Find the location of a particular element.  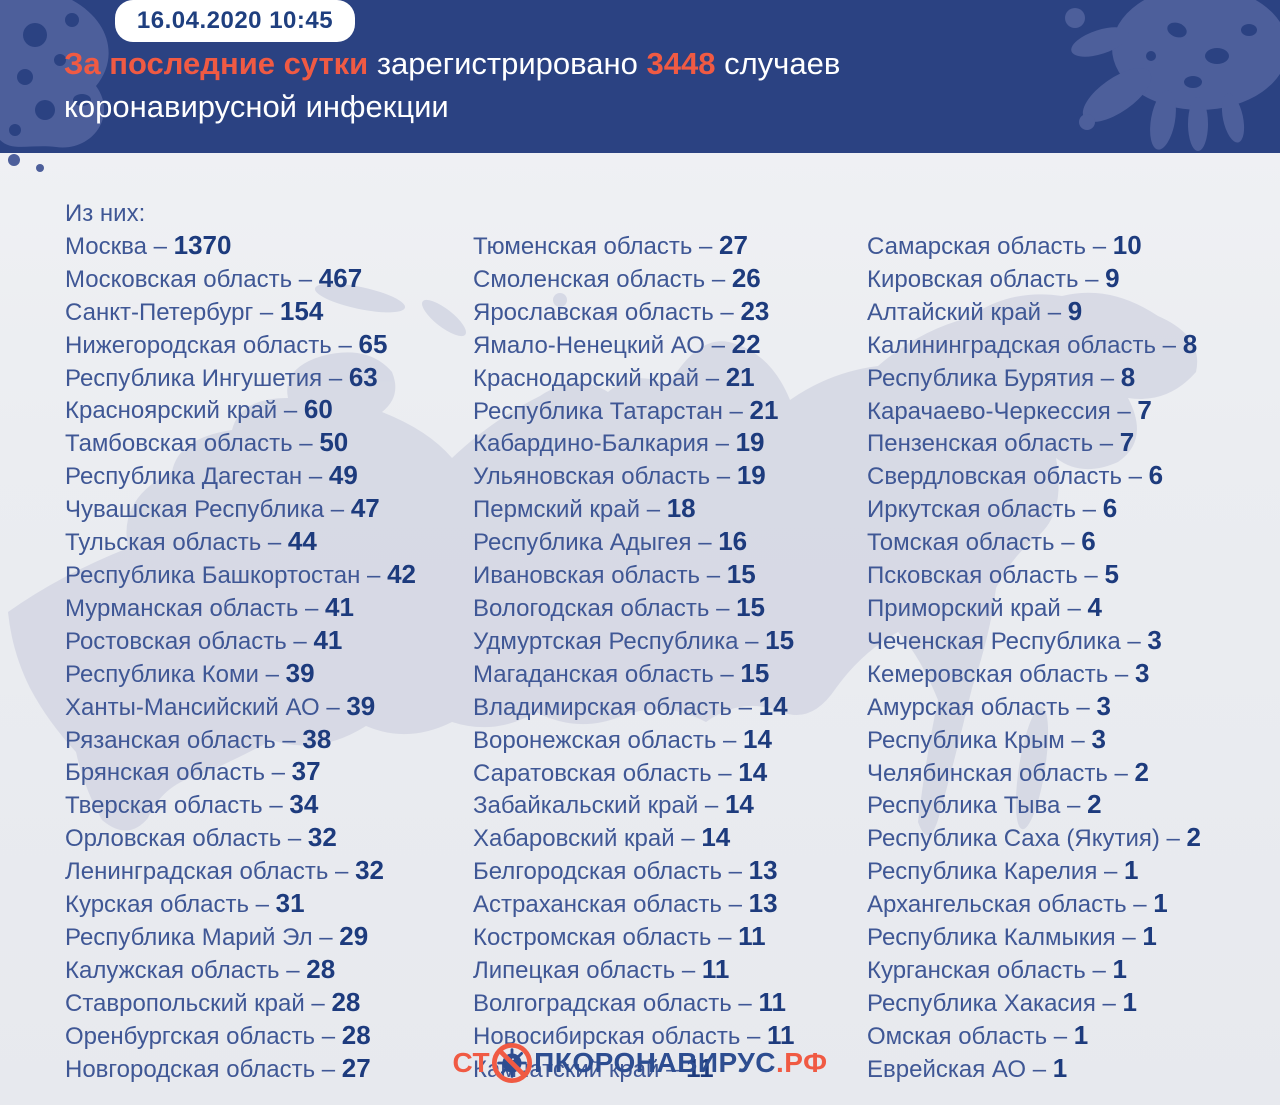

region-row: Костромская область – 11 is located at coordinates (634, 937).